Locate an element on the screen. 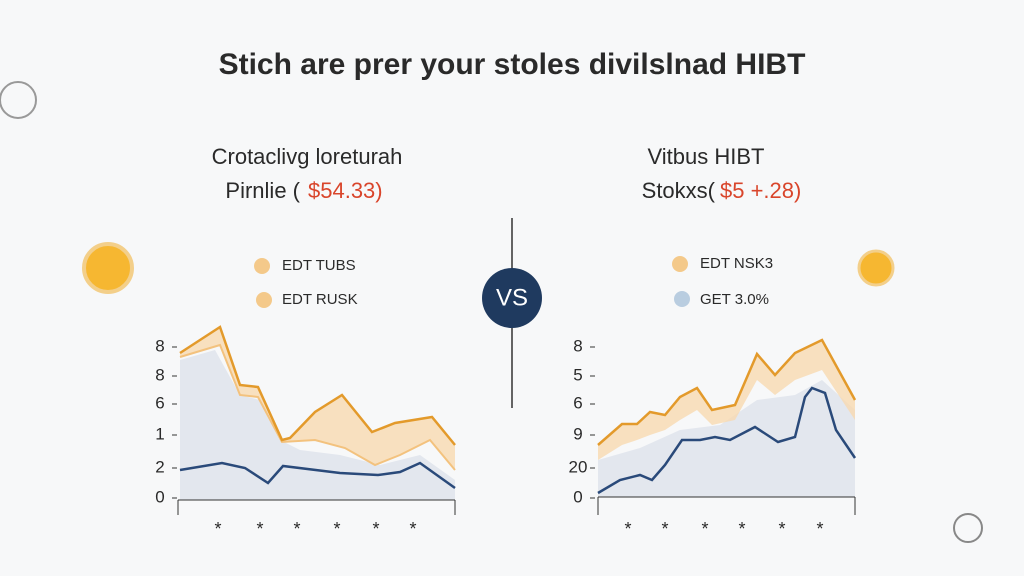 This screenshot has height=576, width=1024. vs-badge is located at coordinates (512, 298).